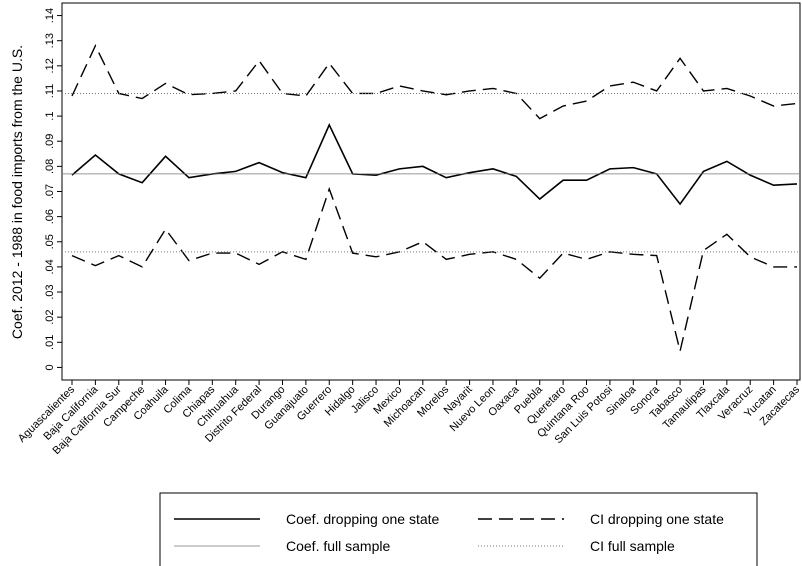 The height and width of the screenshot is (566, 802). Describe the element at coordinates (50, 191) in the screenshot. I see `y-tick-label: .07` at that location.